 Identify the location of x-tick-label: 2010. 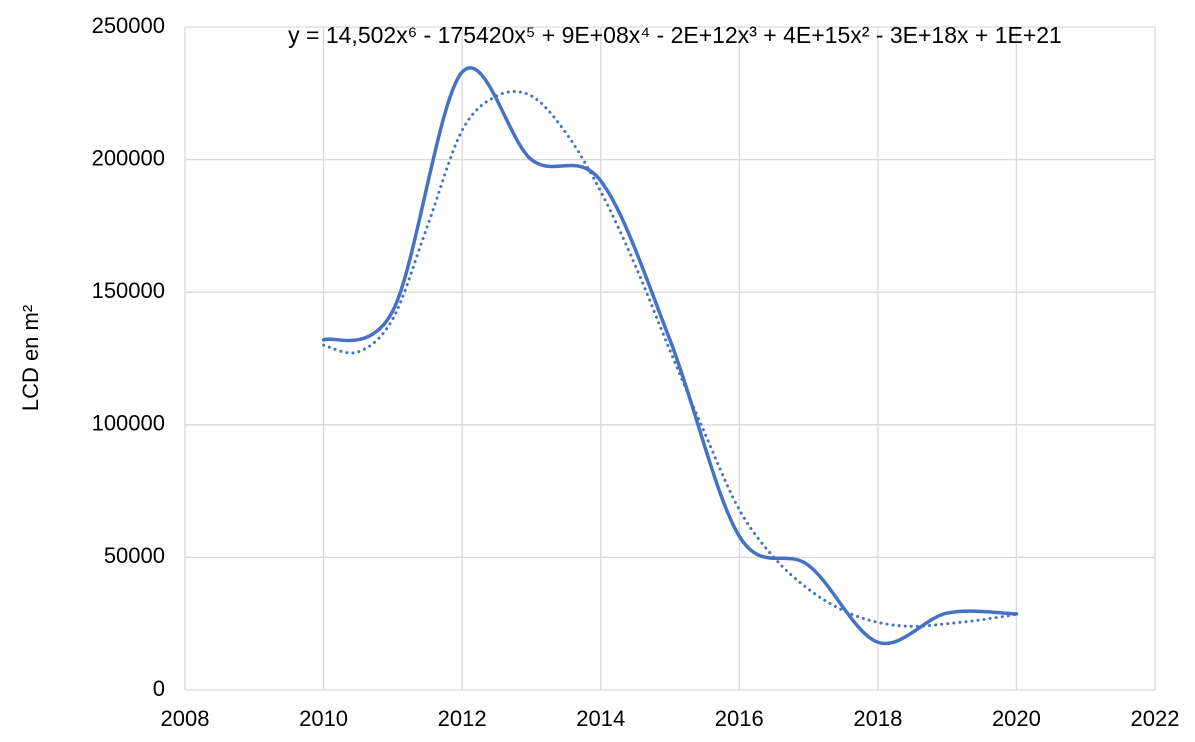
(323, 718).